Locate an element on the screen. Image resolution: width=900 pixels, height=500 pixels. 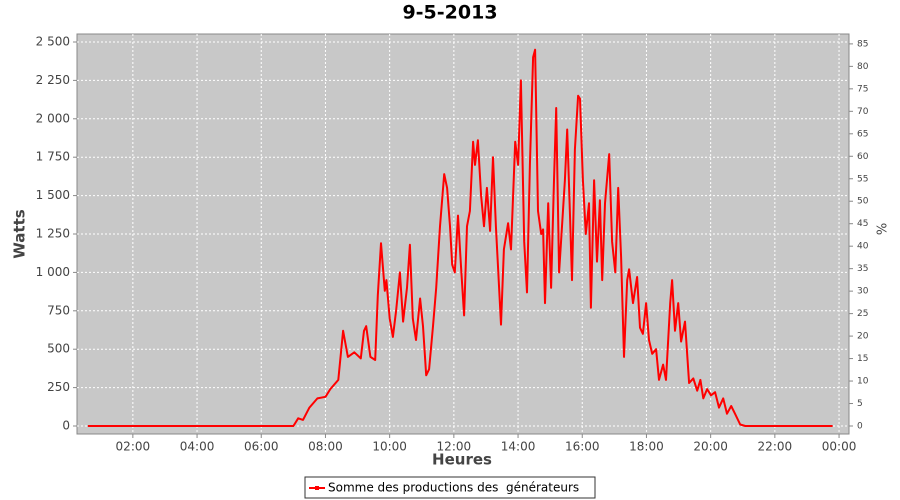
legend-box is located at coordinates (450, 487).